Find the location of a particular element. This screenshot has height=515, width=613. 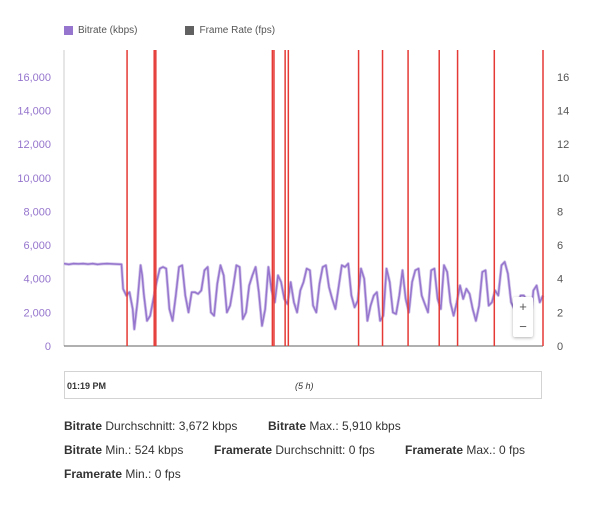

y-right-tick-label: 8 is located at coordinates (560, 212).